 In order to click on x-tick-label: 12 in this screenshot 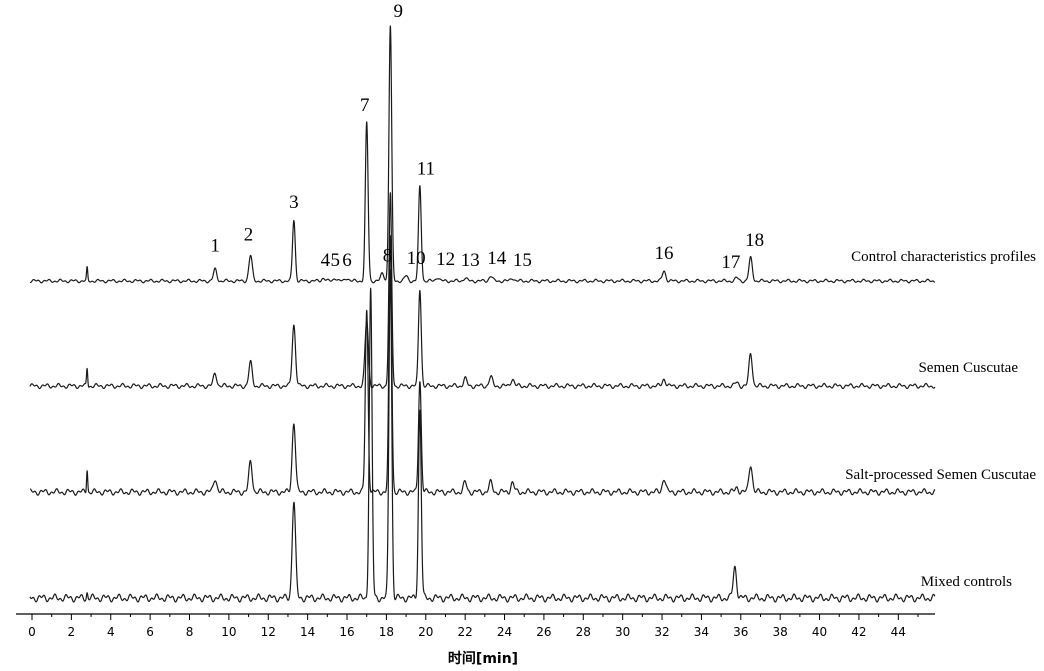, I will do `click(268, 632)`.